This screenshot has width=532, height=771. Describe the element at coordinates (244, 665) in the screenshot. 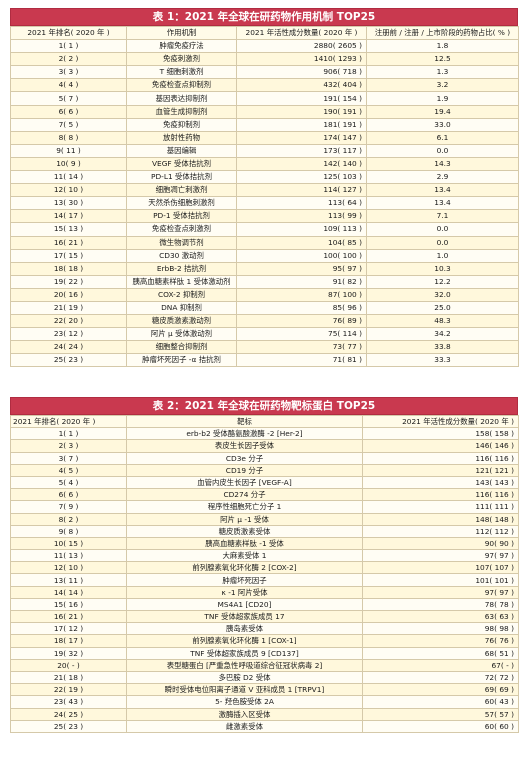

I see `target-cell: 表型糖蛋白 [严重急性呼吸道综合征冠状病毒 2]` at that location.